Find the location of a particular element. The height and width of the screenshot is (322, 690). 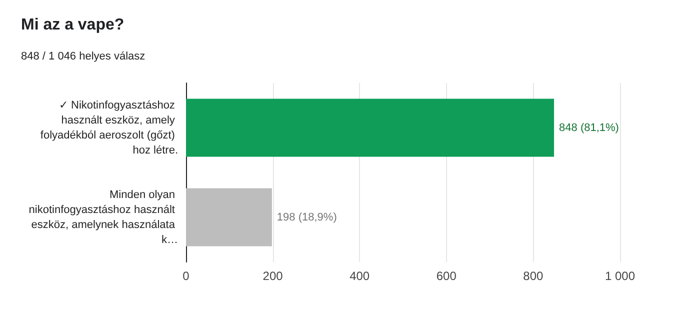

data-label: 848 (81,1%) is located at coordinates (589, 128).